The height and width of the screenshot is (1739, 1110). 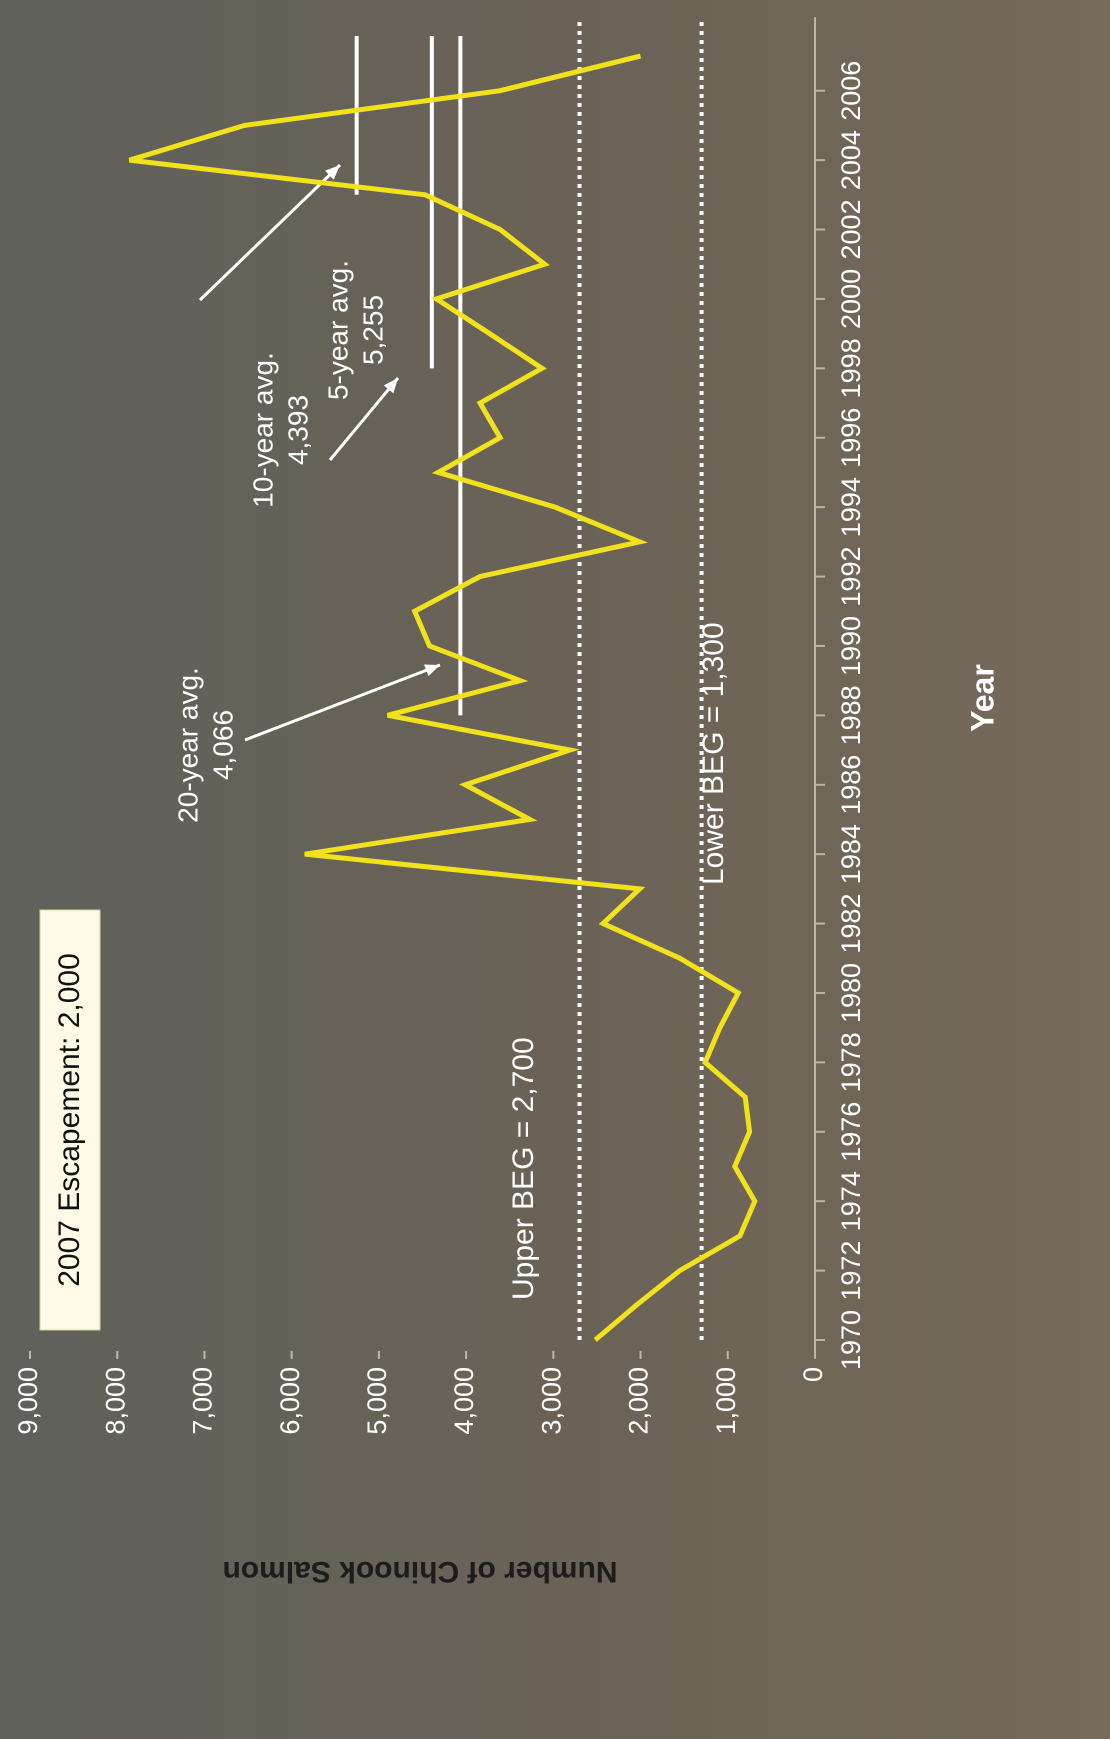 What do you see at coordinates (713, 753) in the screenshot?
I see `goal-label: Lower BEG = 1,300` at bounding box center [713, 753].